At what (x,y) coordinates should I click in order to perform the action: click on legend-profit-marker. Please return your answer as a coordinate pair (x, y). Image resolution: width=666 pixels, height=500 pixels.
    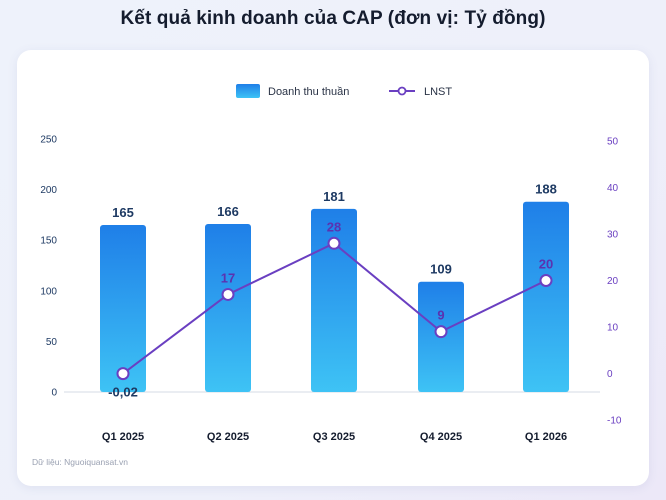
    Looking at the image, I should click on (402, 91).